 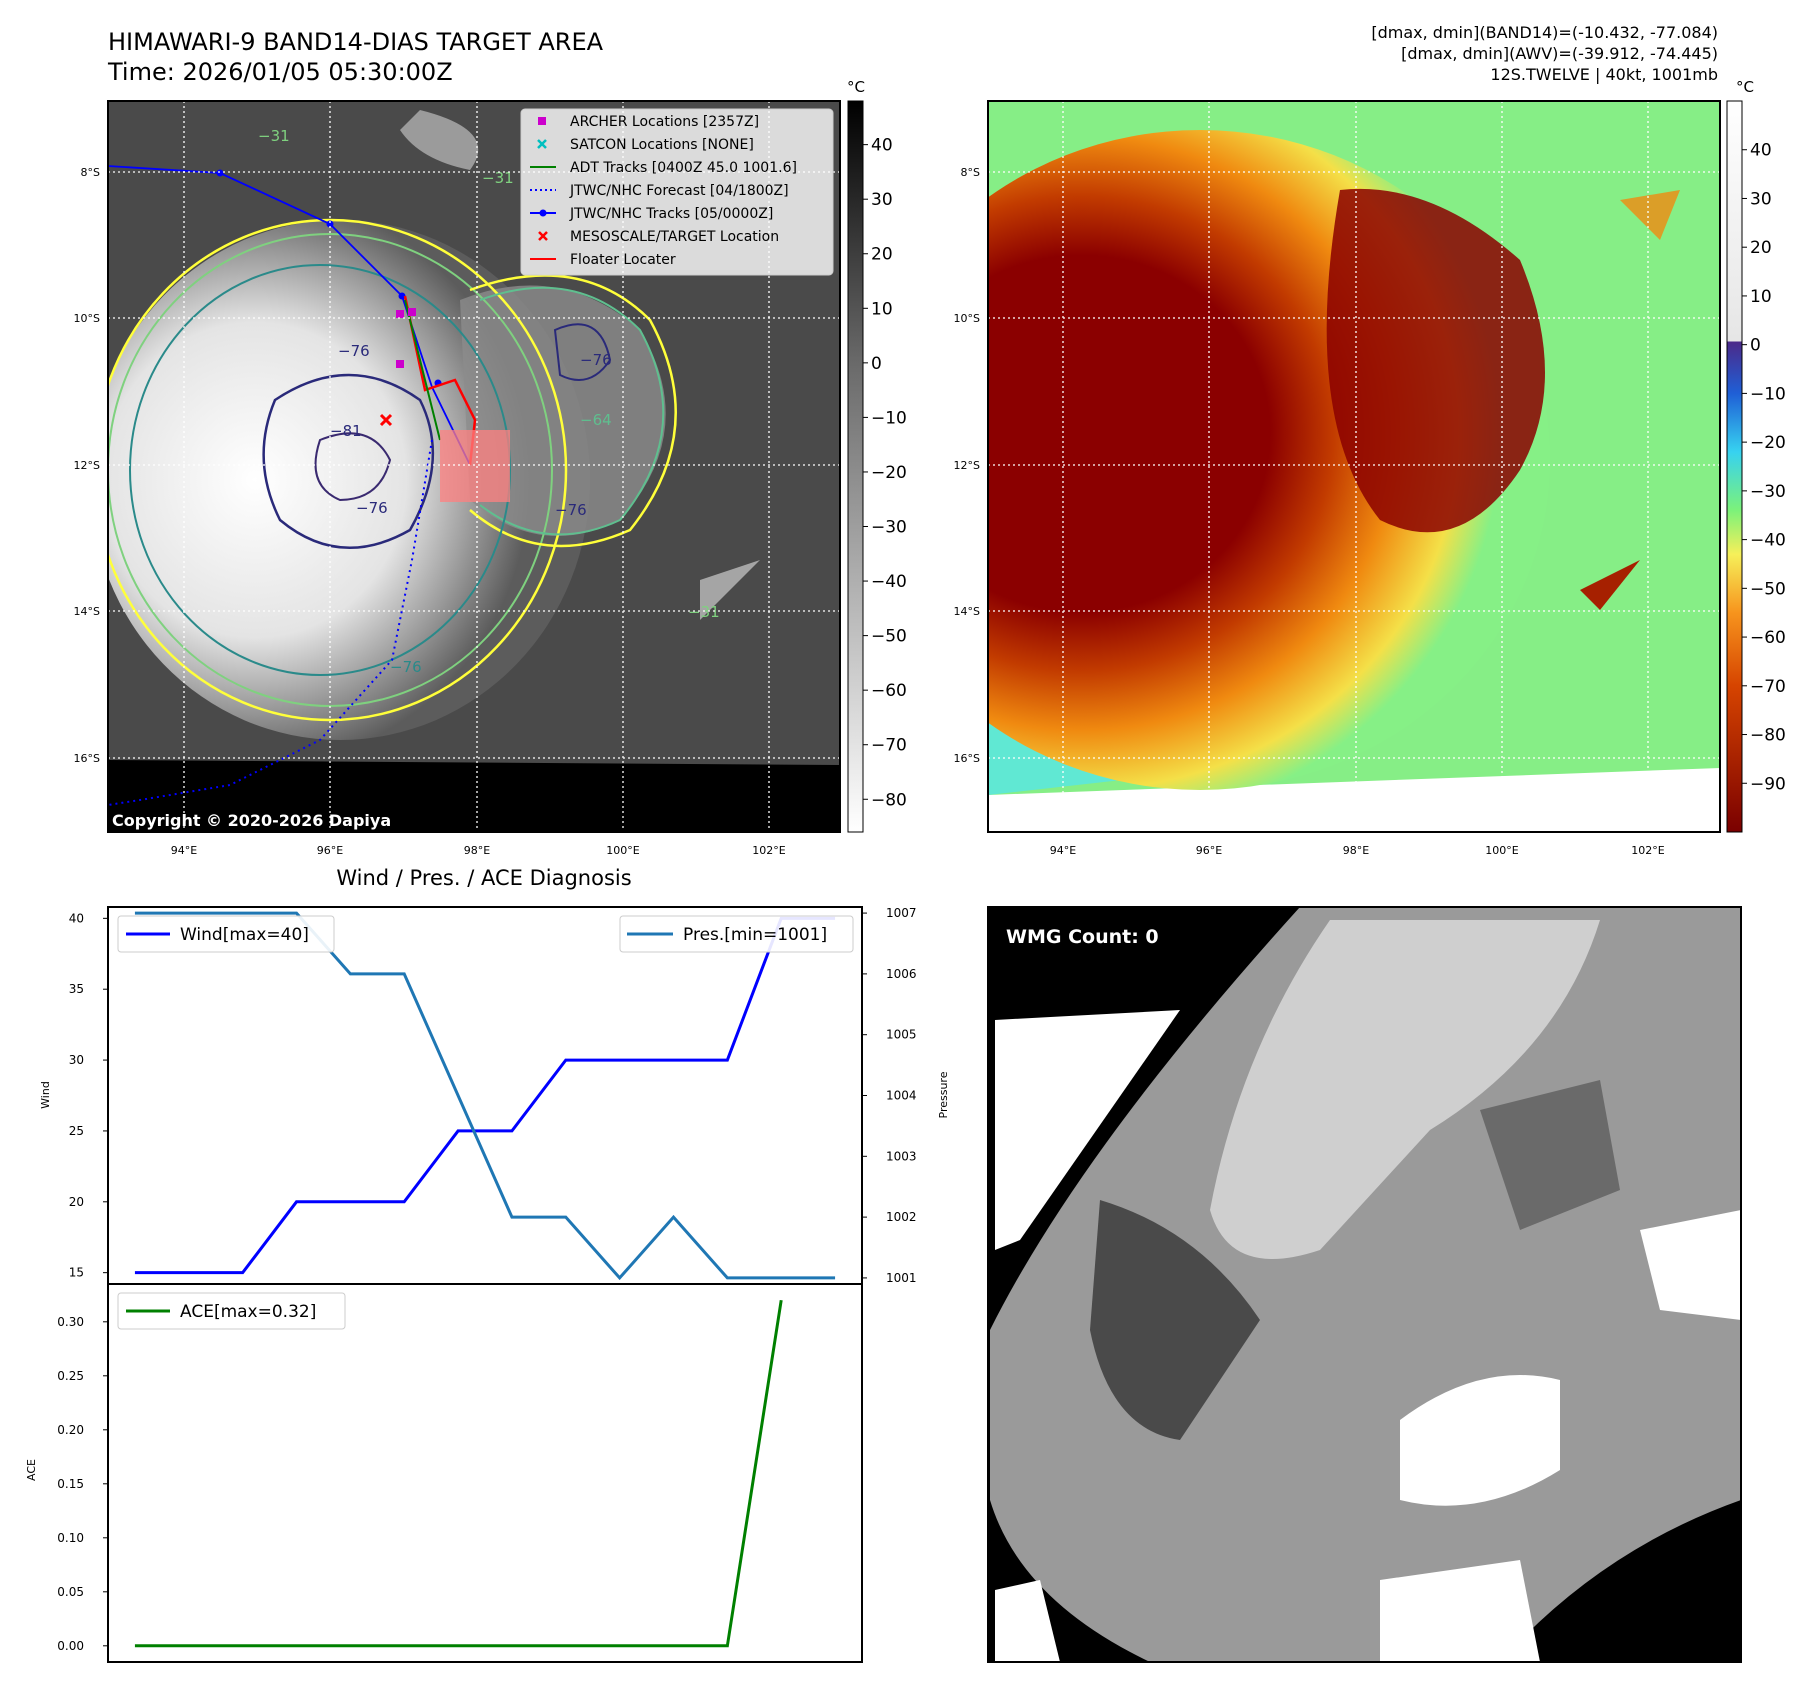 What do you see at coordinates (280, 72) in the screenshot?
I see `figure-time: Time: 2026/01/05 05:30:00Z` at bounding box center [280, 72].